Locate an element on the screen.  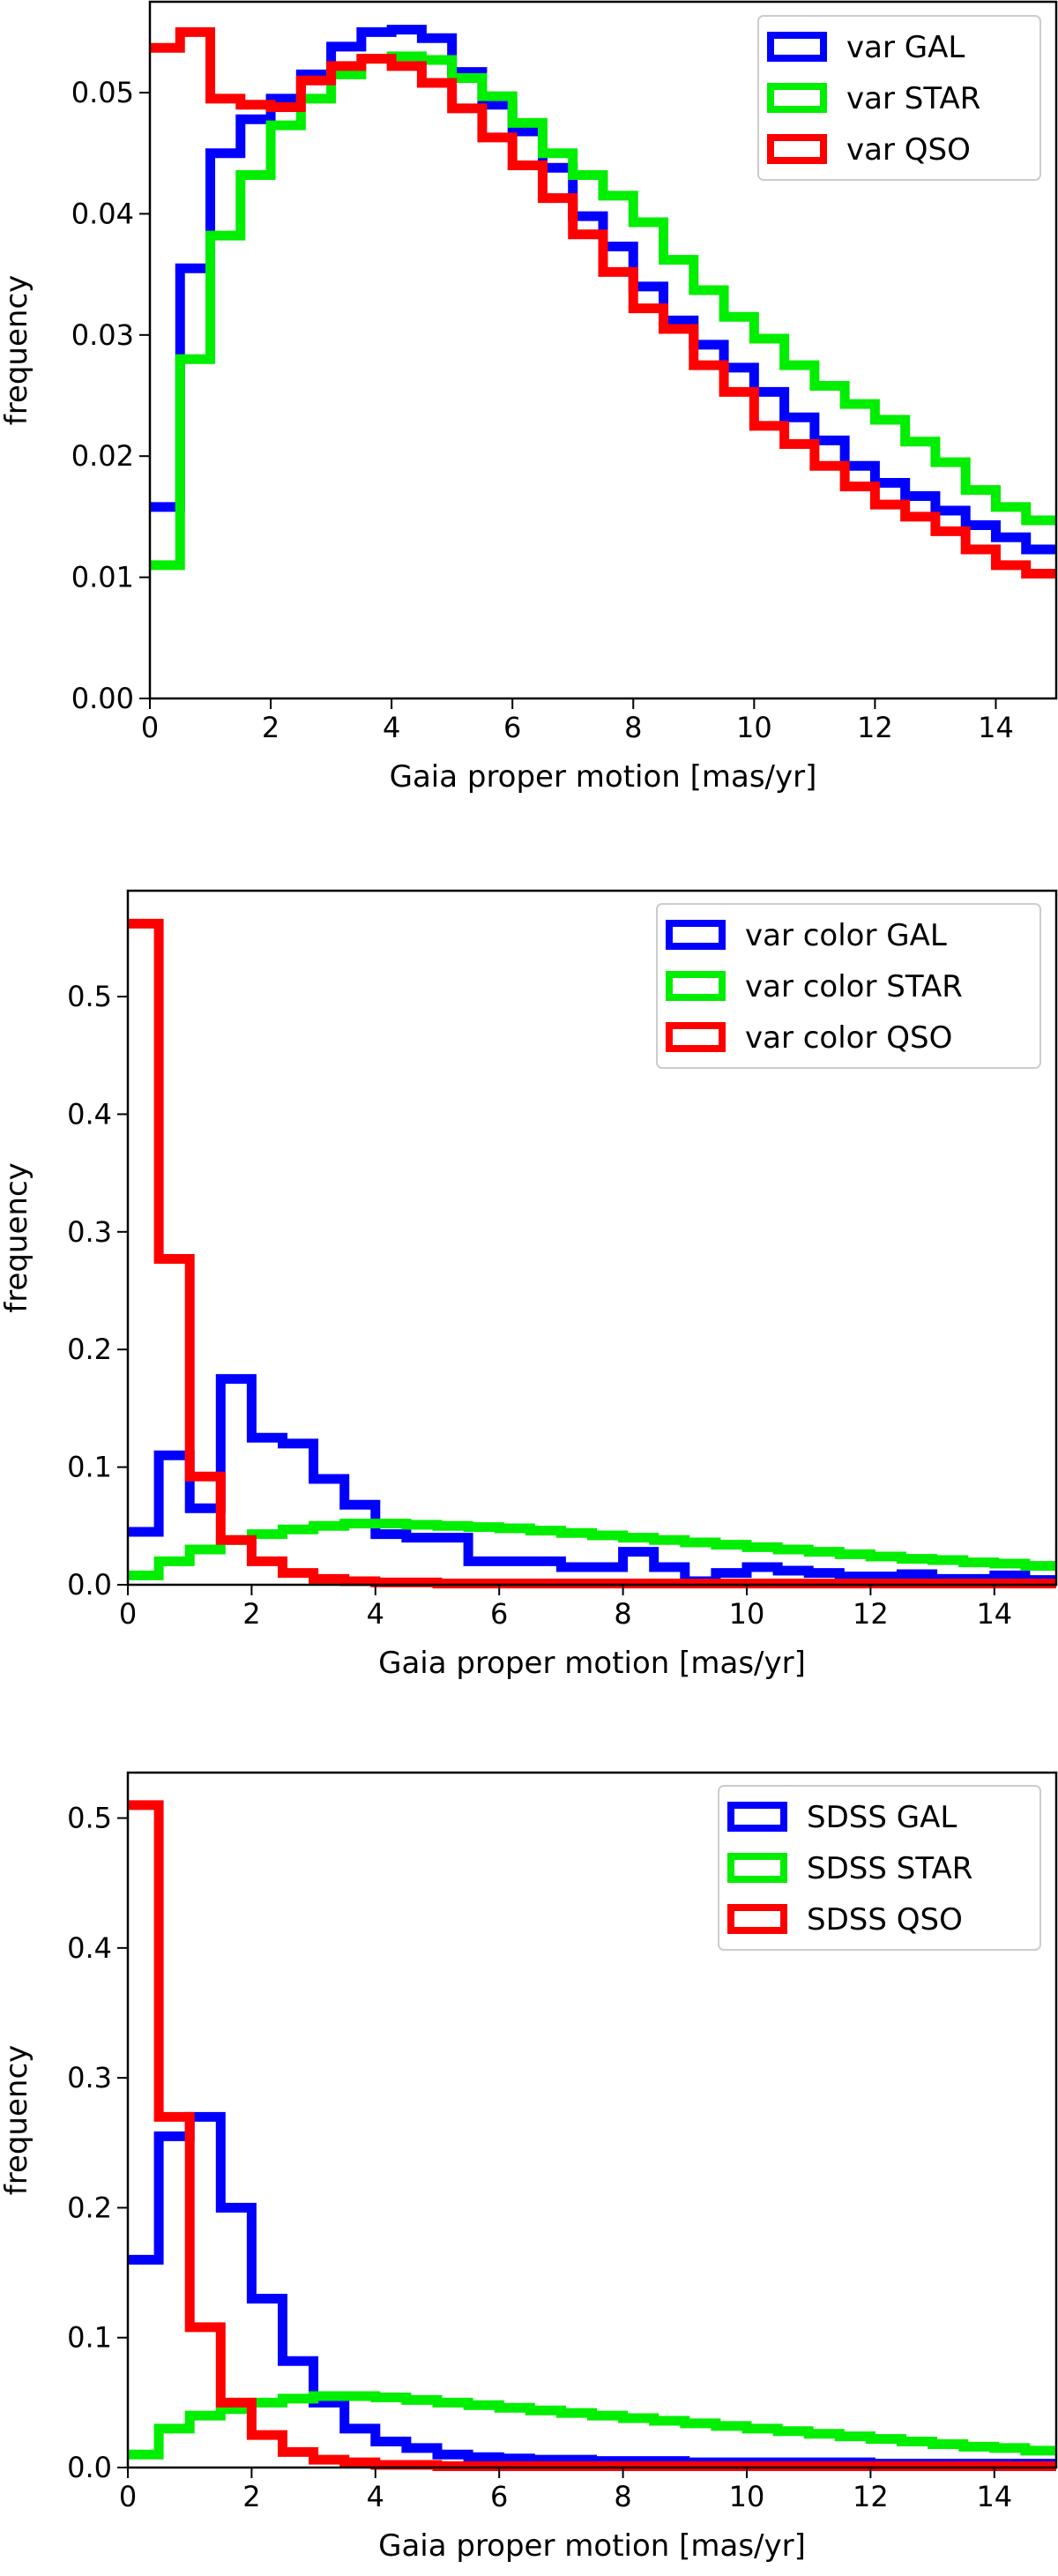
legend: SDSS GAL SDSS STAR SDSS QSO is located at coordinates (879, 1868).